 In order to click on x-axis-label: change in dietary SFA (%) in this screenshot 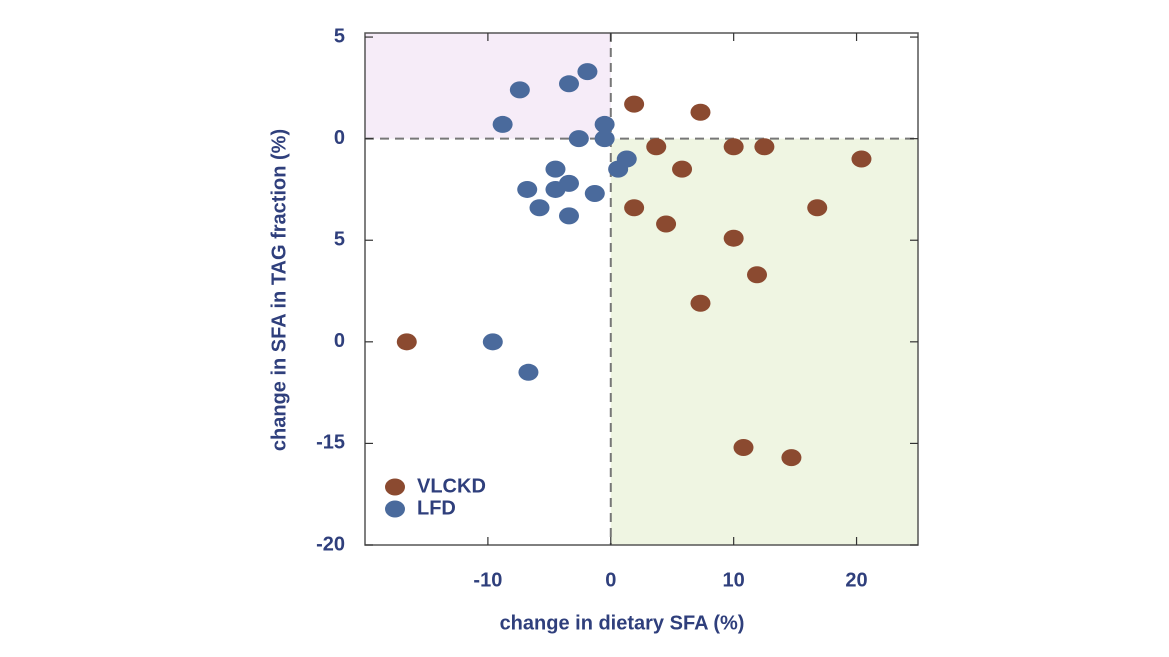, I will do `click(622, 623)`.